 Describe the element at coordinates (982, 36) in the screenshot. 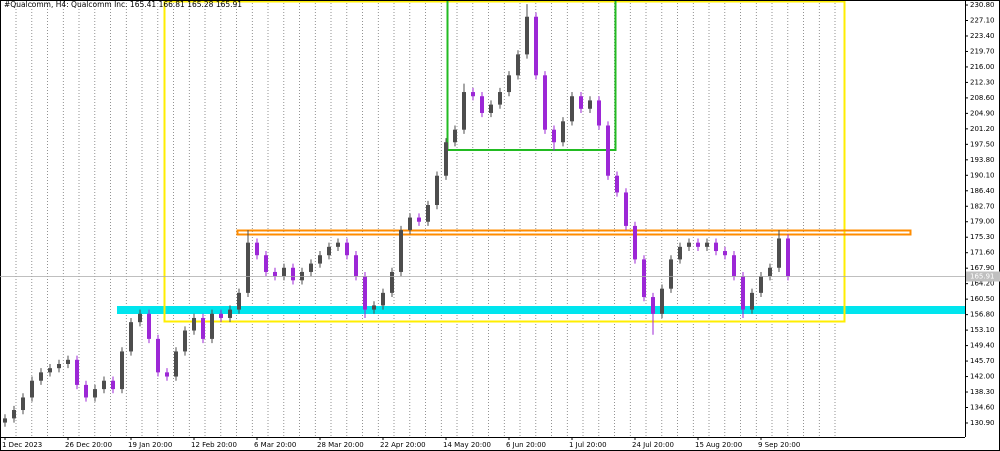

I see `y-tick-label: 223.40` at that location.